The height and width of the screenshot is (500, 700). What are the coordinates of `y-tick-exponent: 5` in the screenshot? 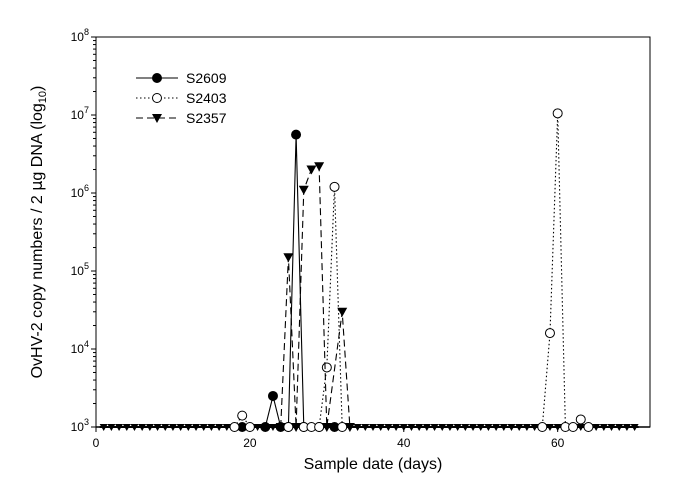 It's located at (86, 266).